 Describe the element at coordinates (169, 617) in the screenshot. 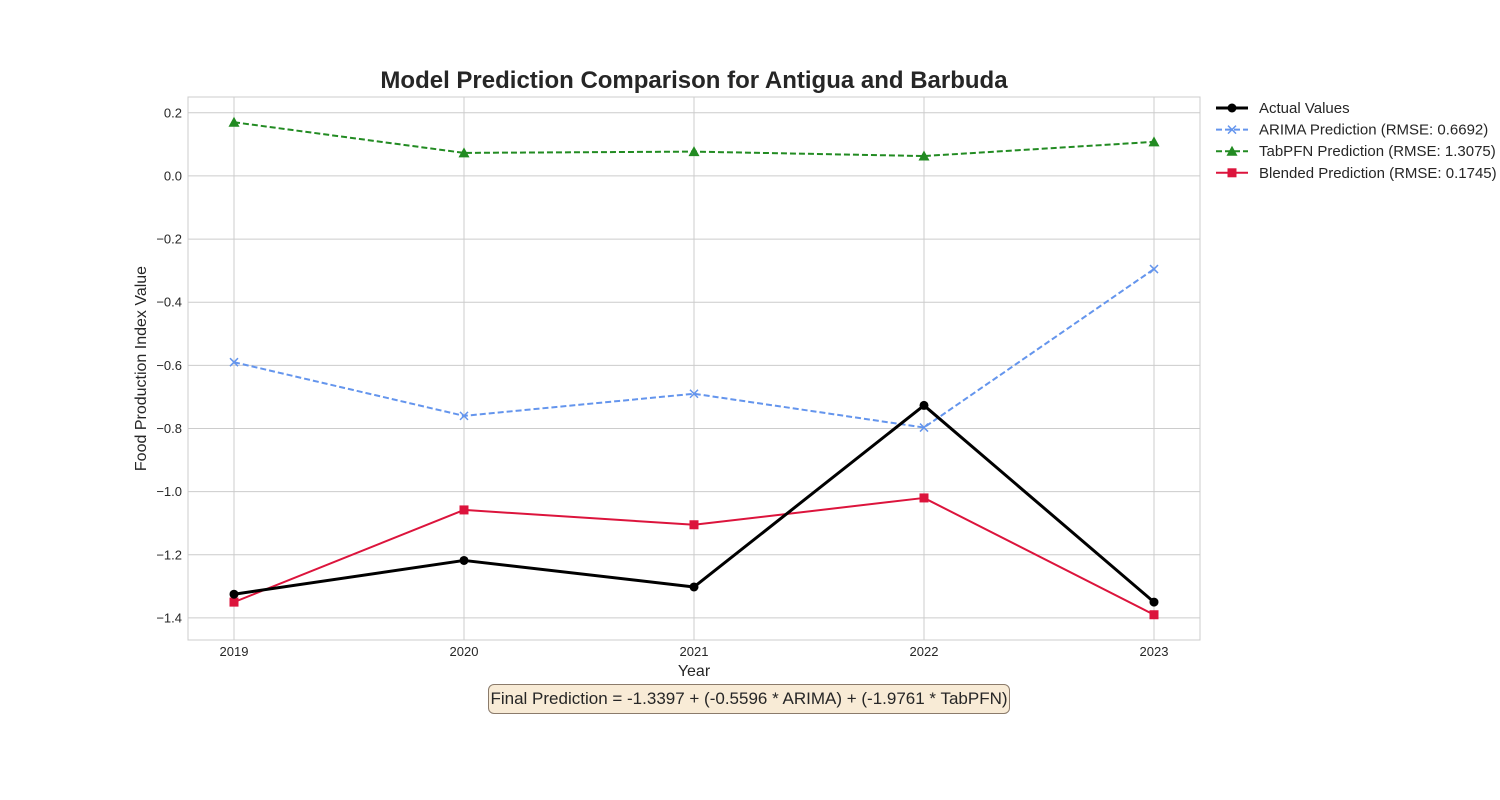

I see `y-tick-label: −1.4` at that location.